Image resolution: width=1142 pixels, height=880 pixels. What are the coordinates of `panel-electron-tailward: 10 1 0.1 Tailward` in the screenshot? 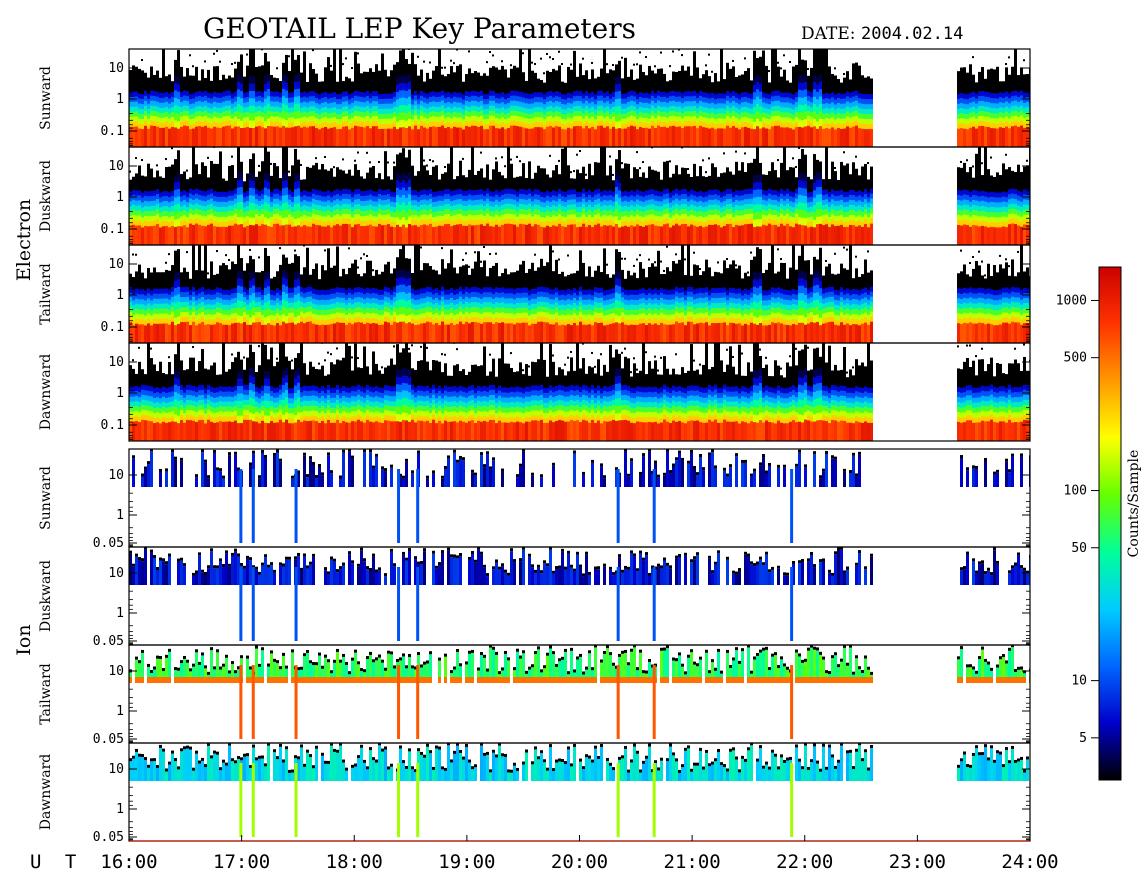 It's located at (534, 294).